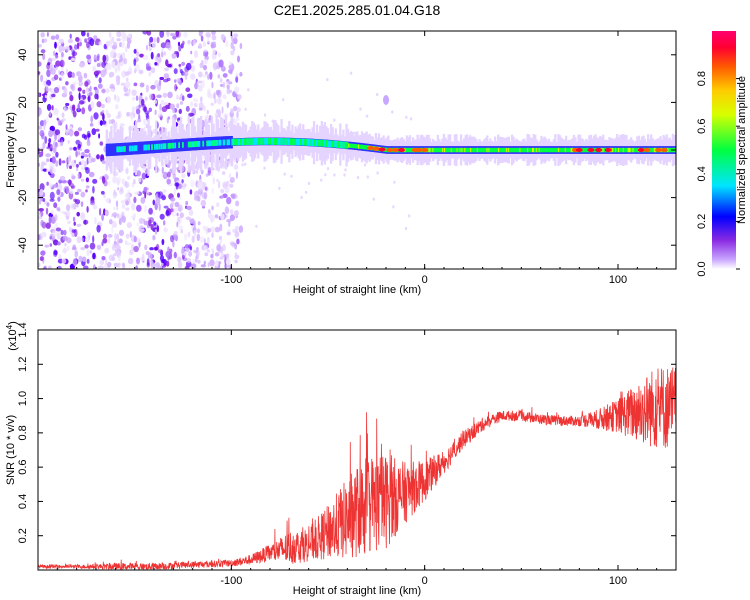 This screenshot has height=600, width=750. I want to click on signal-core, so click(201, 143).